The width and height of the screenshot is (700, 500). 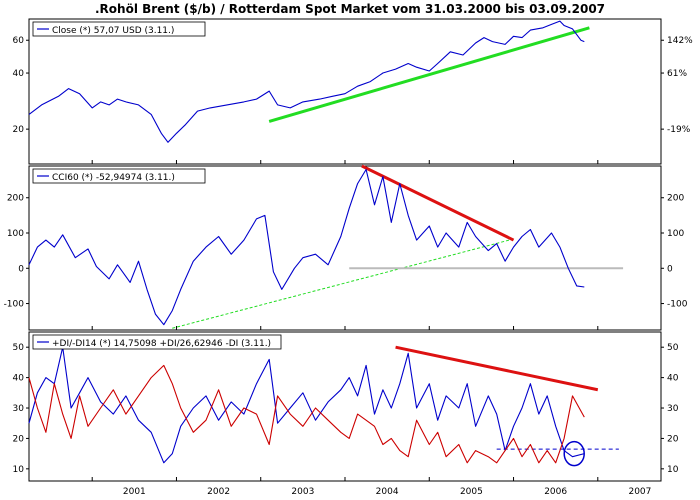 What do you see at coordinates (21, 269) in the screenshot?
I see `cci-ytick-label: 0` at bounding box center [21, 269].